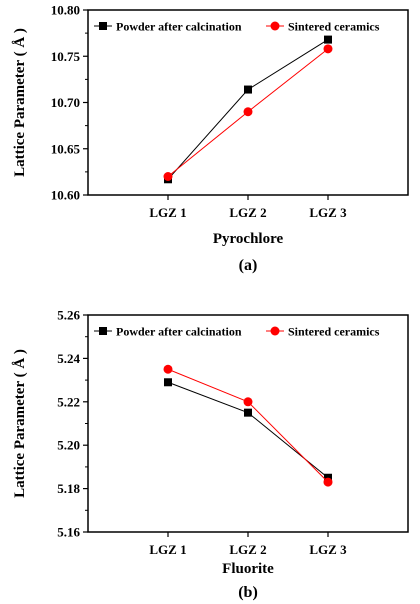  Describe the element at coordinates (68, 315) in the screenshot. I see `y-tick-label: 5.26` at that location.